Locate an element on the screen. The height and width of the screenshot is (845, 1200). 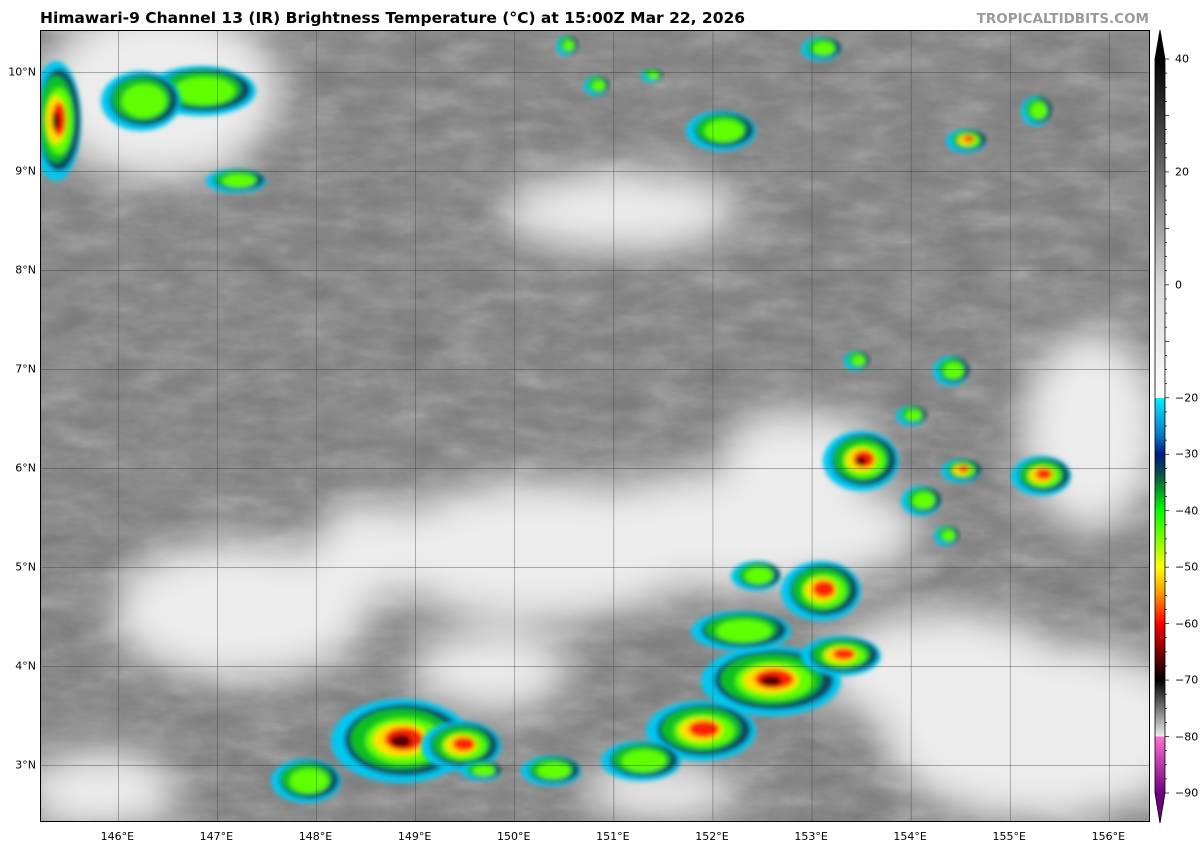
lat-tick-label: 5°N is located at coordinates (25, 567).